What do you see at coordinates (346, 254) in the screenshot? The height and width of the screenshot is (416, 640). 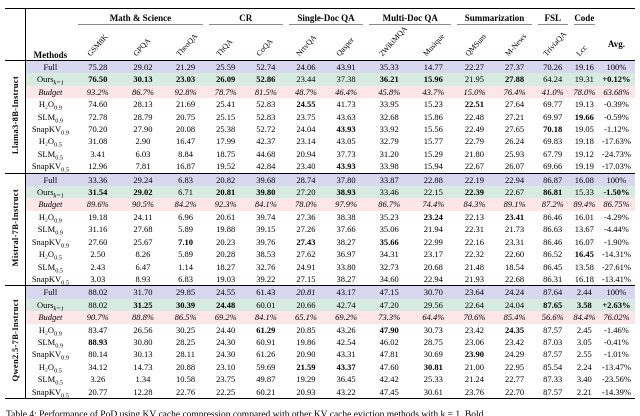 I see `table-cell: 36.97` at bounding box center [346, 254].